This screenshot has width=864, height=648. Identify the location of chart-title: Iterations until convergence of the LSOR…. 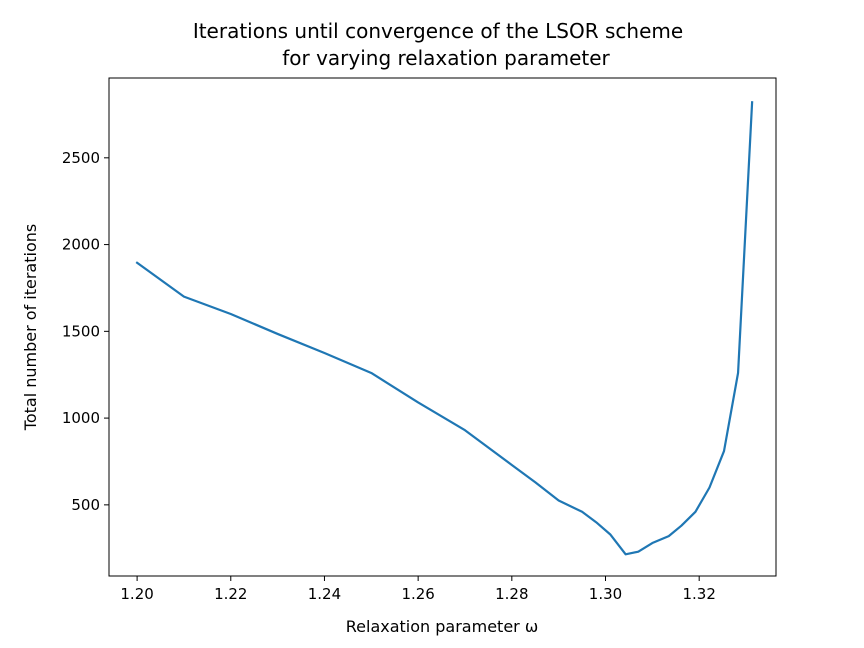
(438, 31).